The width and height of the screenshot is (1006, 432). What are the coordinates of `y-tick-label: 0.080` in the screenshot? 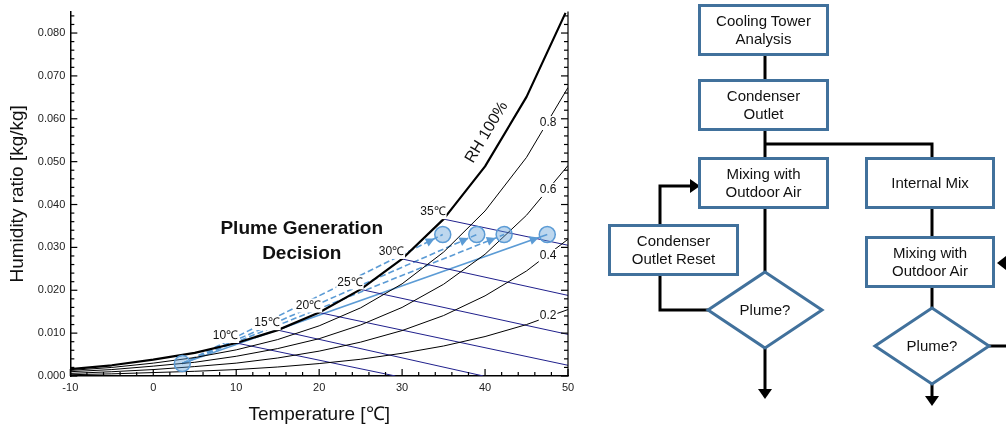 It's located at (51, 32).